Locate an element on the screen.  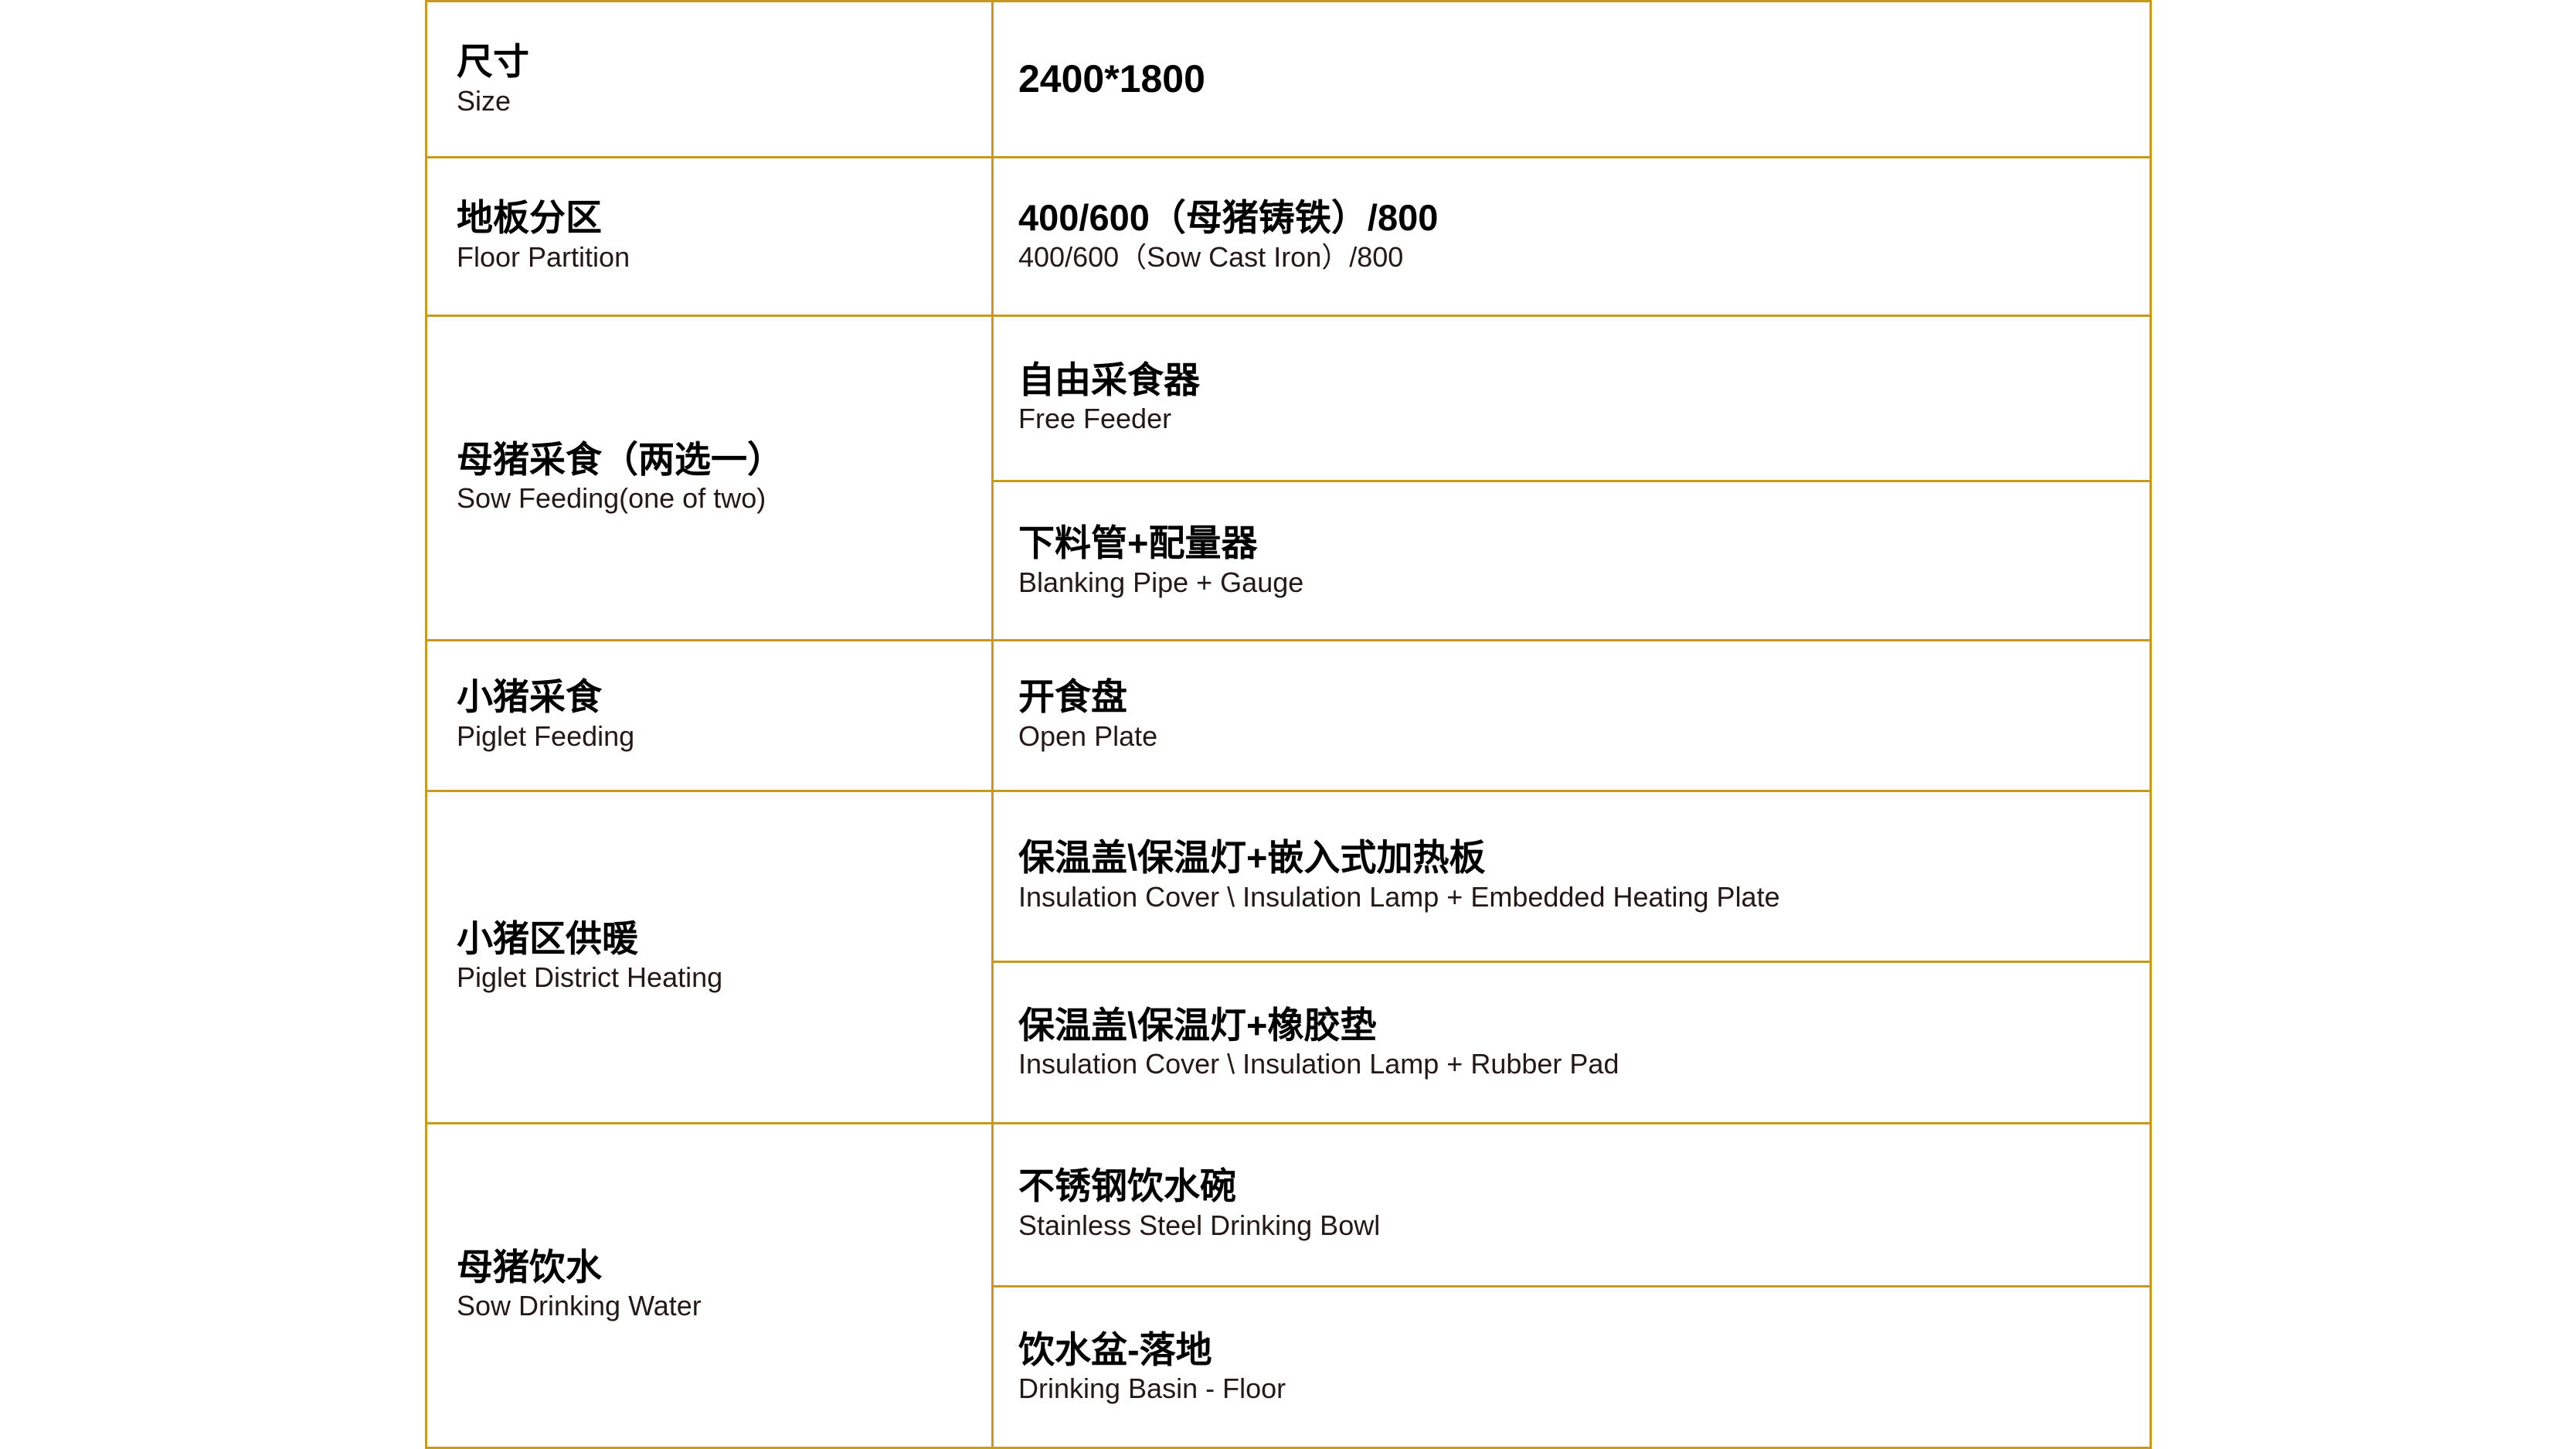
value-option: 不锈钢饮水碗 Stainless Steel Drinking Bowl is located at coordinates (1571, 1204).